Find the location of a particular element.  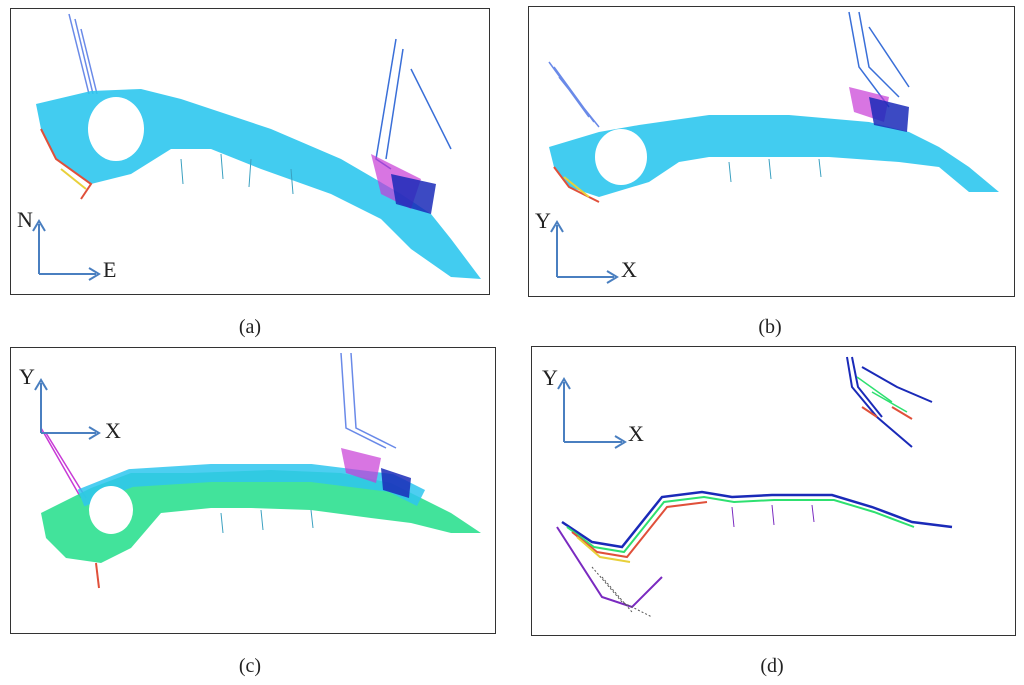

point-cloud-d is located at coordinates (754, 487).